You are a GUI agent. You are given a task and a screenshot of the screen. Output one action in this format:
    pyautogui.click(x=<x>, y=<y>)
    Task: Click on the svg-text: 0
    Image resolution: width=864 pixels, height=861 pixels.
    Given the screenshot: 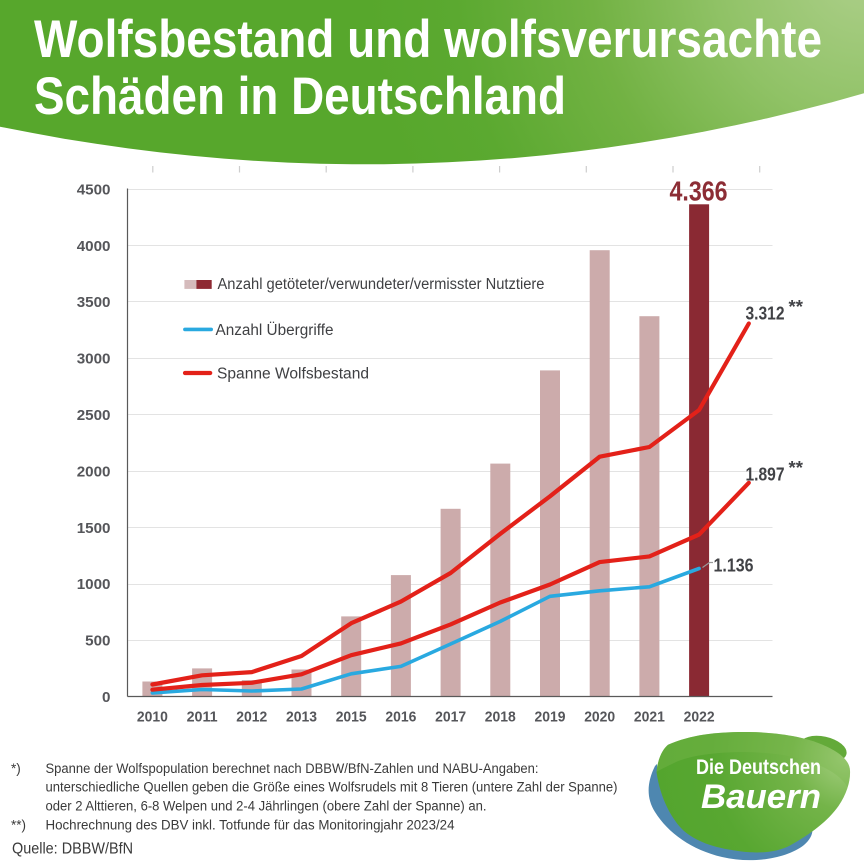 What is the action you would take?
    pyautogui.click(x=106, y=697)
    